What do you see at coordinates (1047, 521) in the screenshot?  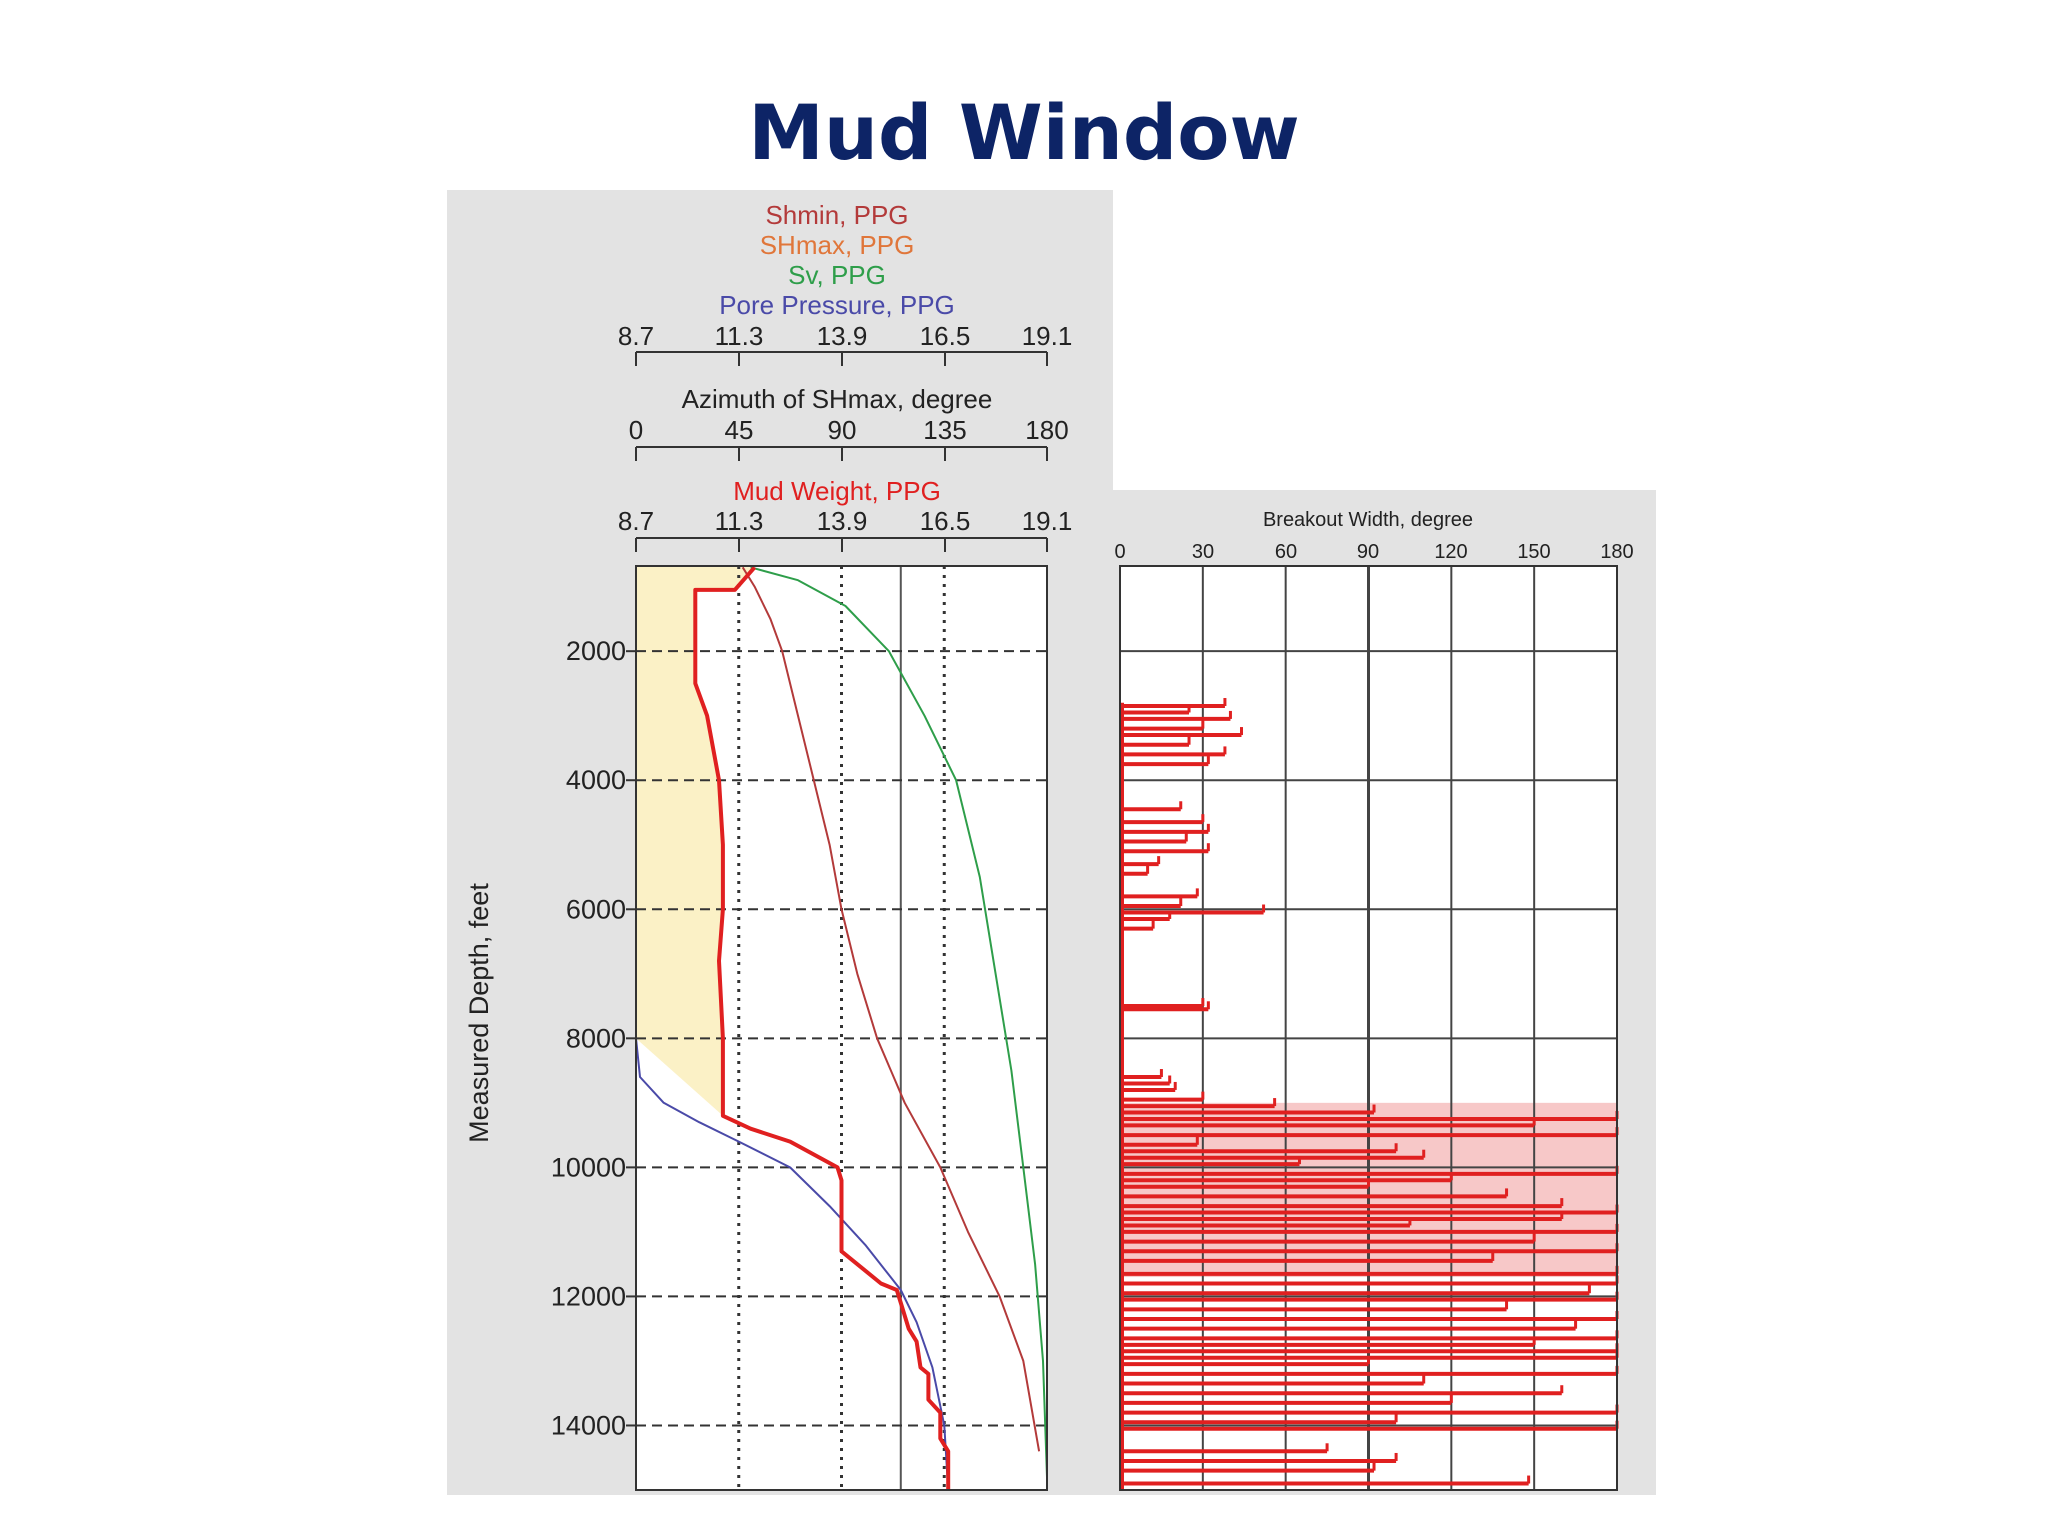 I see `mud-tick-label: 19.1` at bounding box center [1047, 521].